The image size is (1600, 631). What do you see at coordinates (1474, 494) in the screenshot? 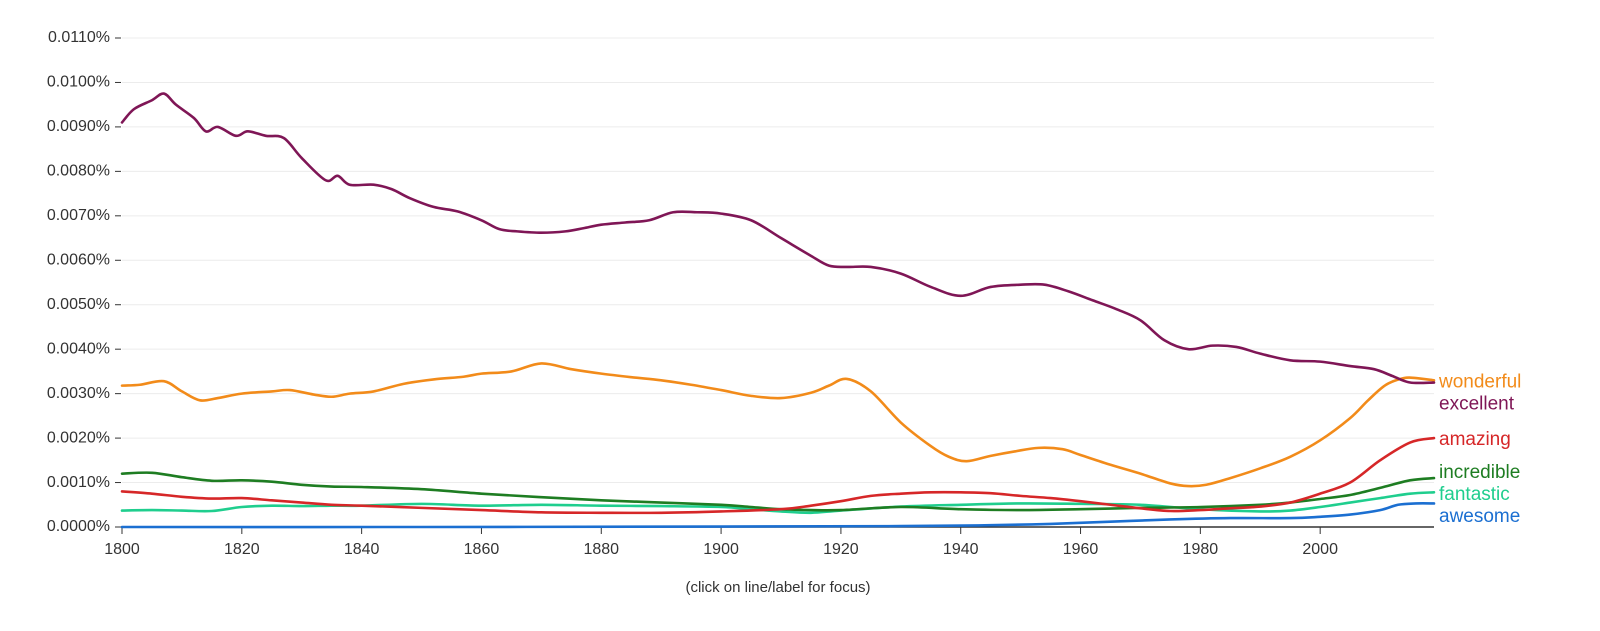
I see `series-label-fantastic: fantastic` at bounding box center [1474, 494].